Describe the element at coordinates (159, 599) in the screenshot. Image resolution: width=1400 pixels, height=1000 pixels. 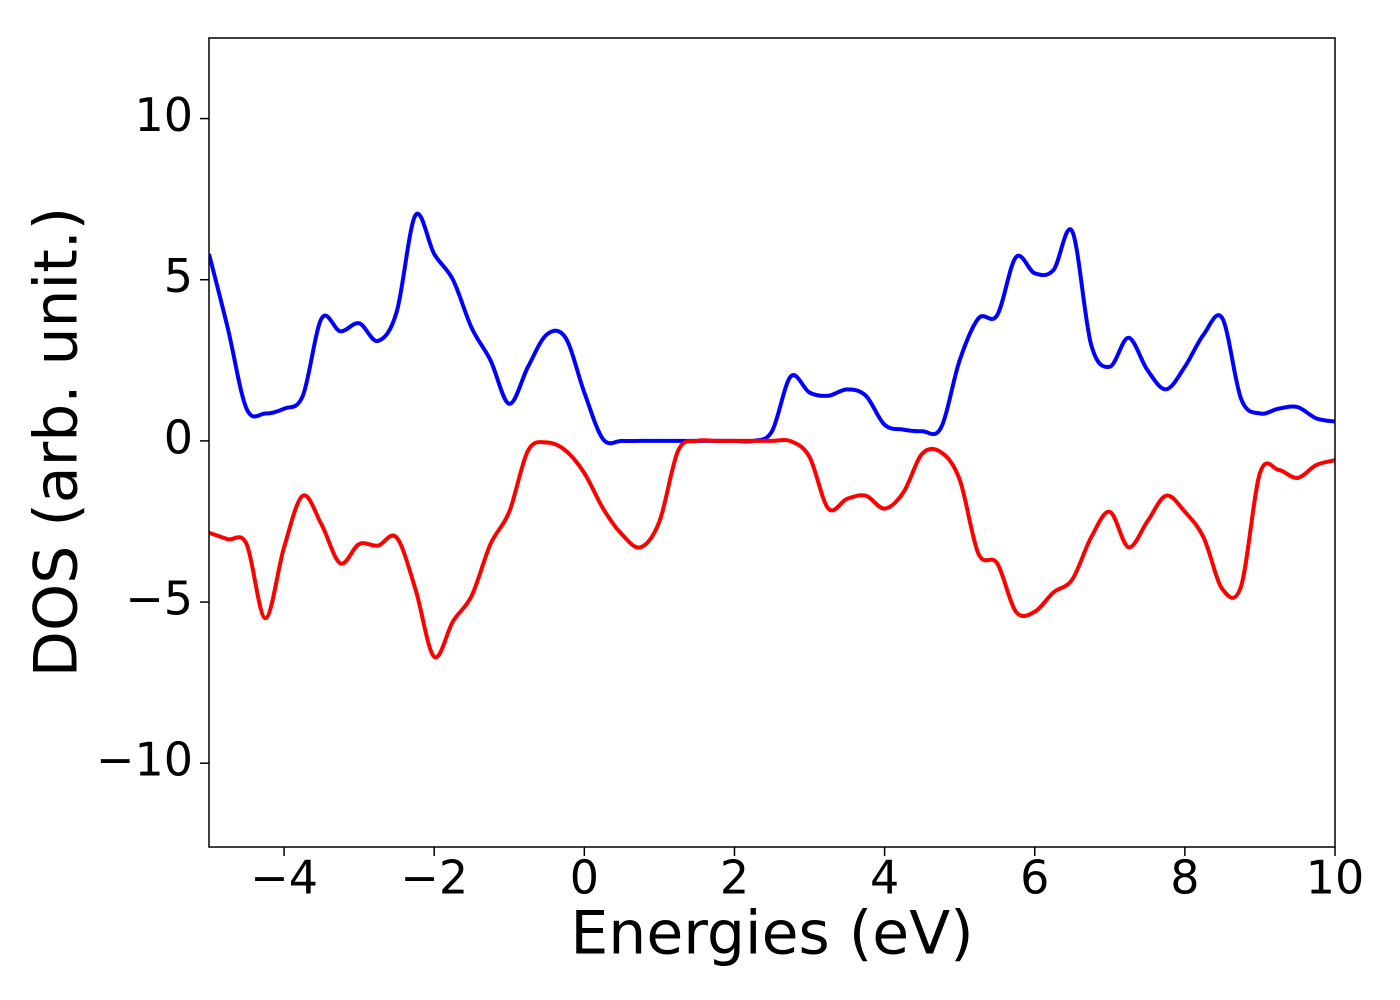
I see `y-tick-label: −5` at that location.